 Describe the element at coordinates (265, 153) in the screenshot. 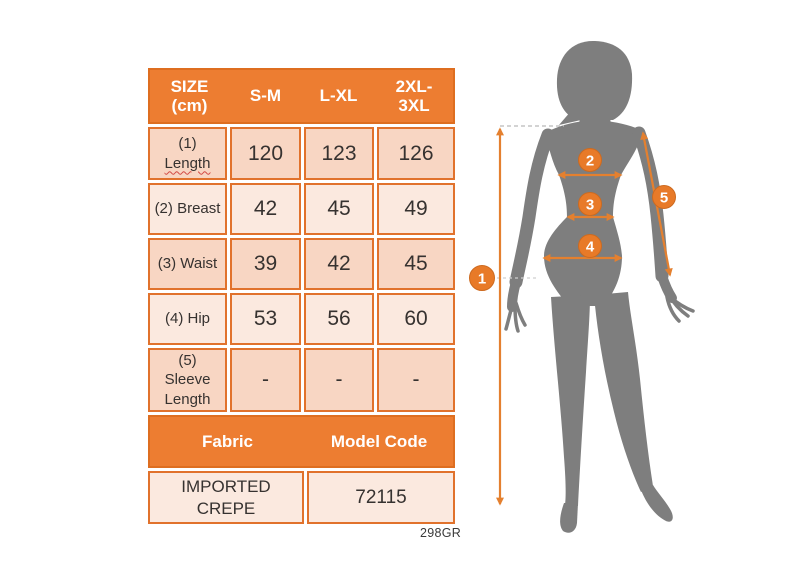

I see `length-sm-value: 120` at that location.